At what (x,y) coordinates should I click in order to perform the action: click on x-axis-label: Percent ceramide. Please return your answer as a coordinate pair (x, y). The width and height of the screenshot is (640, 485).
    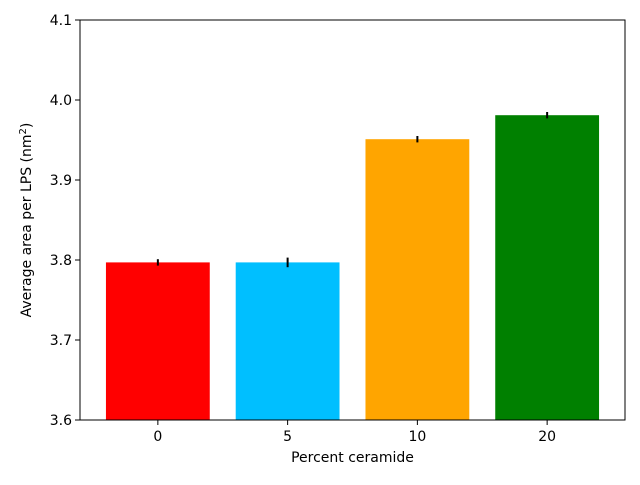
    Looking at the image, I should click on (352, 458).